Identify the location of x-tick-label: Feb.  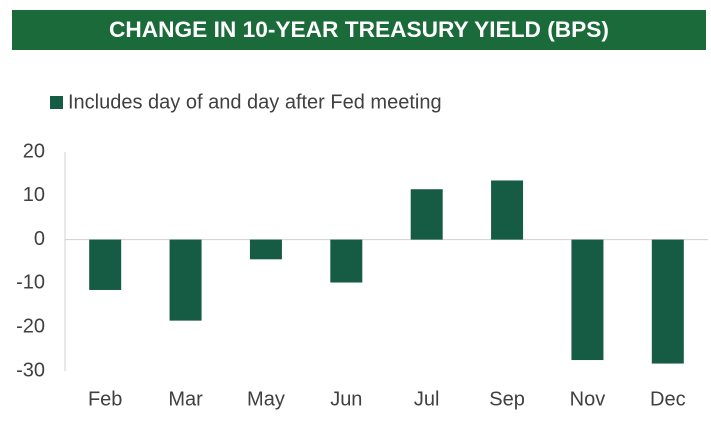
(105, 399).